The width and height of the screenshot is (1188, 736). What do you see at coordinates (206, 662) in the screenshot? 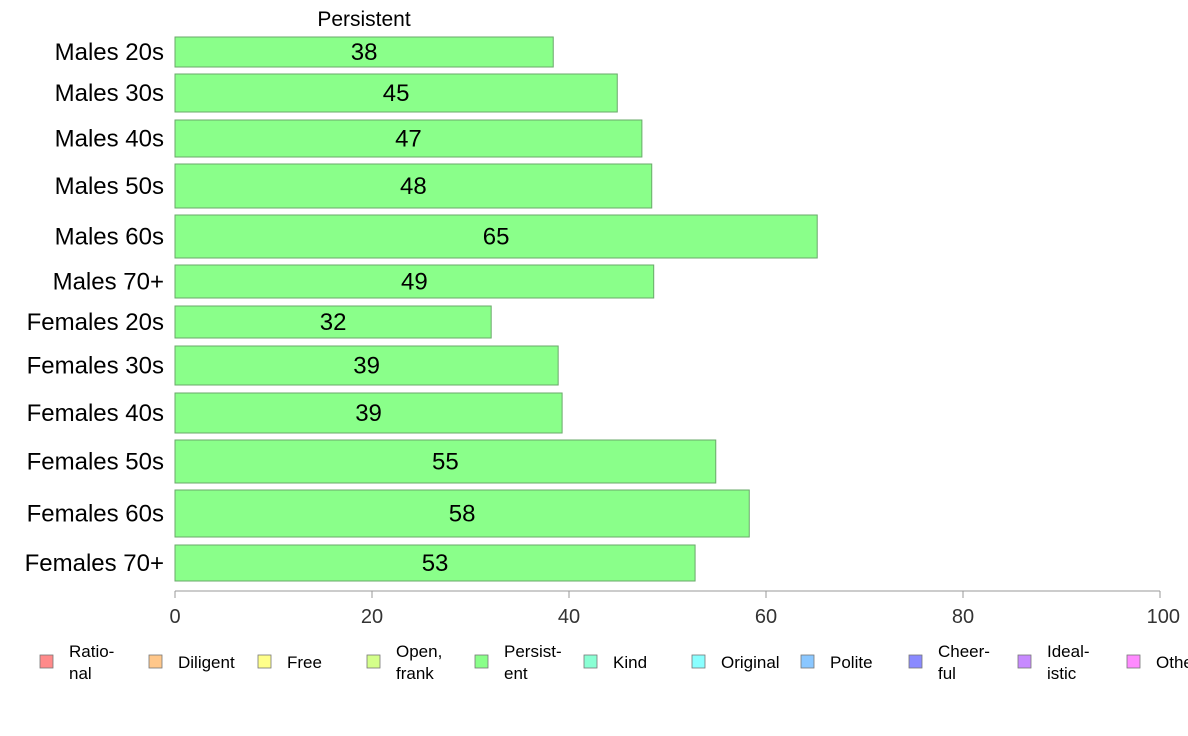
I see `legend-label: Diligent` at bounding box center [206, 662].